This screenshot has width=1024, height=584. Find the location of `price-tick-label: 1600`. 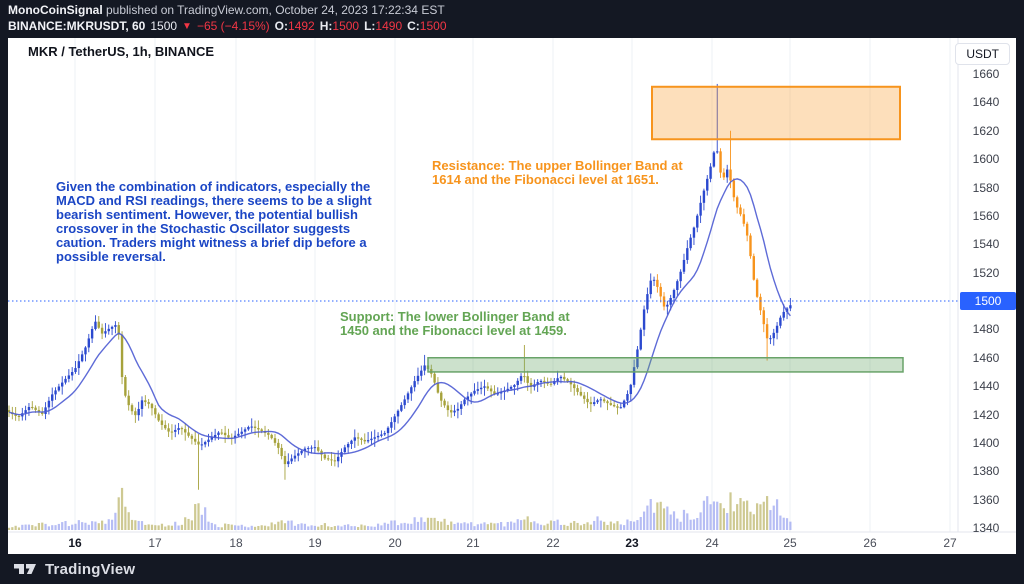

price-tick-label: 1600 is located at coordinates (986, 159).